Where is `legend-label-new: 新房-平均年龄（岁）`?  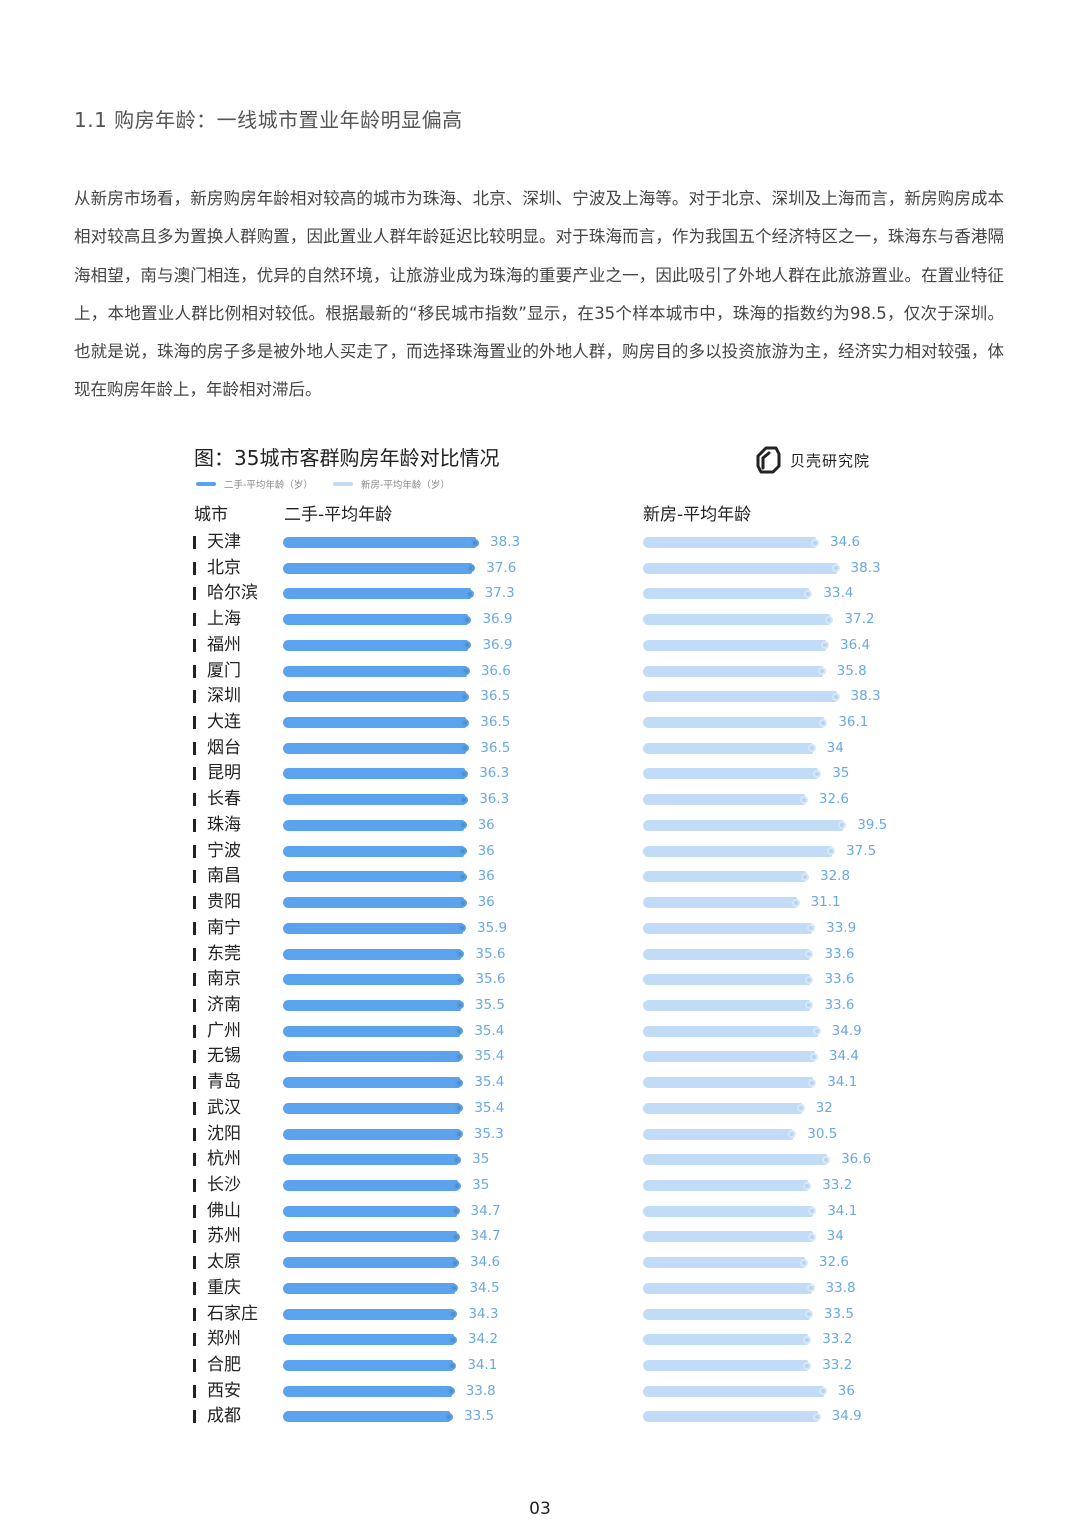
legend-label-new: 新房-平均年龄（岁） is located at coordinates (405, 485).